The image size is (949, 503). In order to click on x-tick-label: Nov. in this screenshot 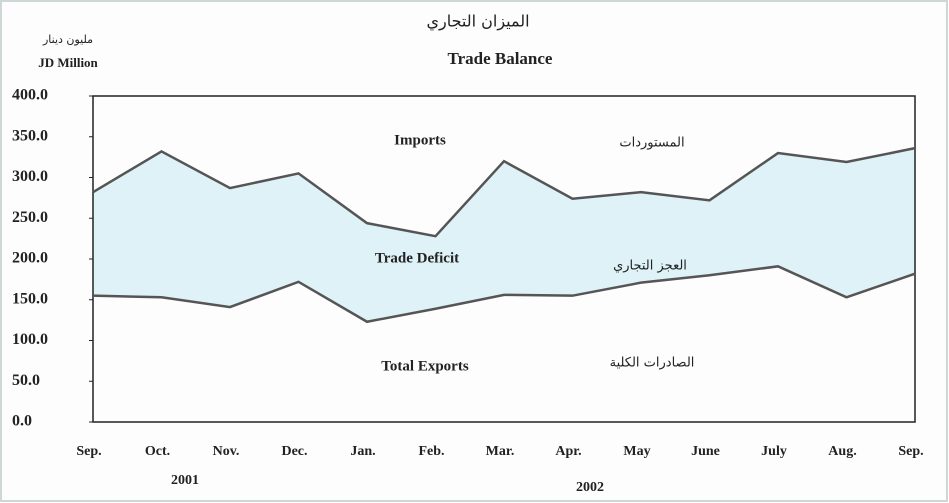, I will do `click(226, 451)`.